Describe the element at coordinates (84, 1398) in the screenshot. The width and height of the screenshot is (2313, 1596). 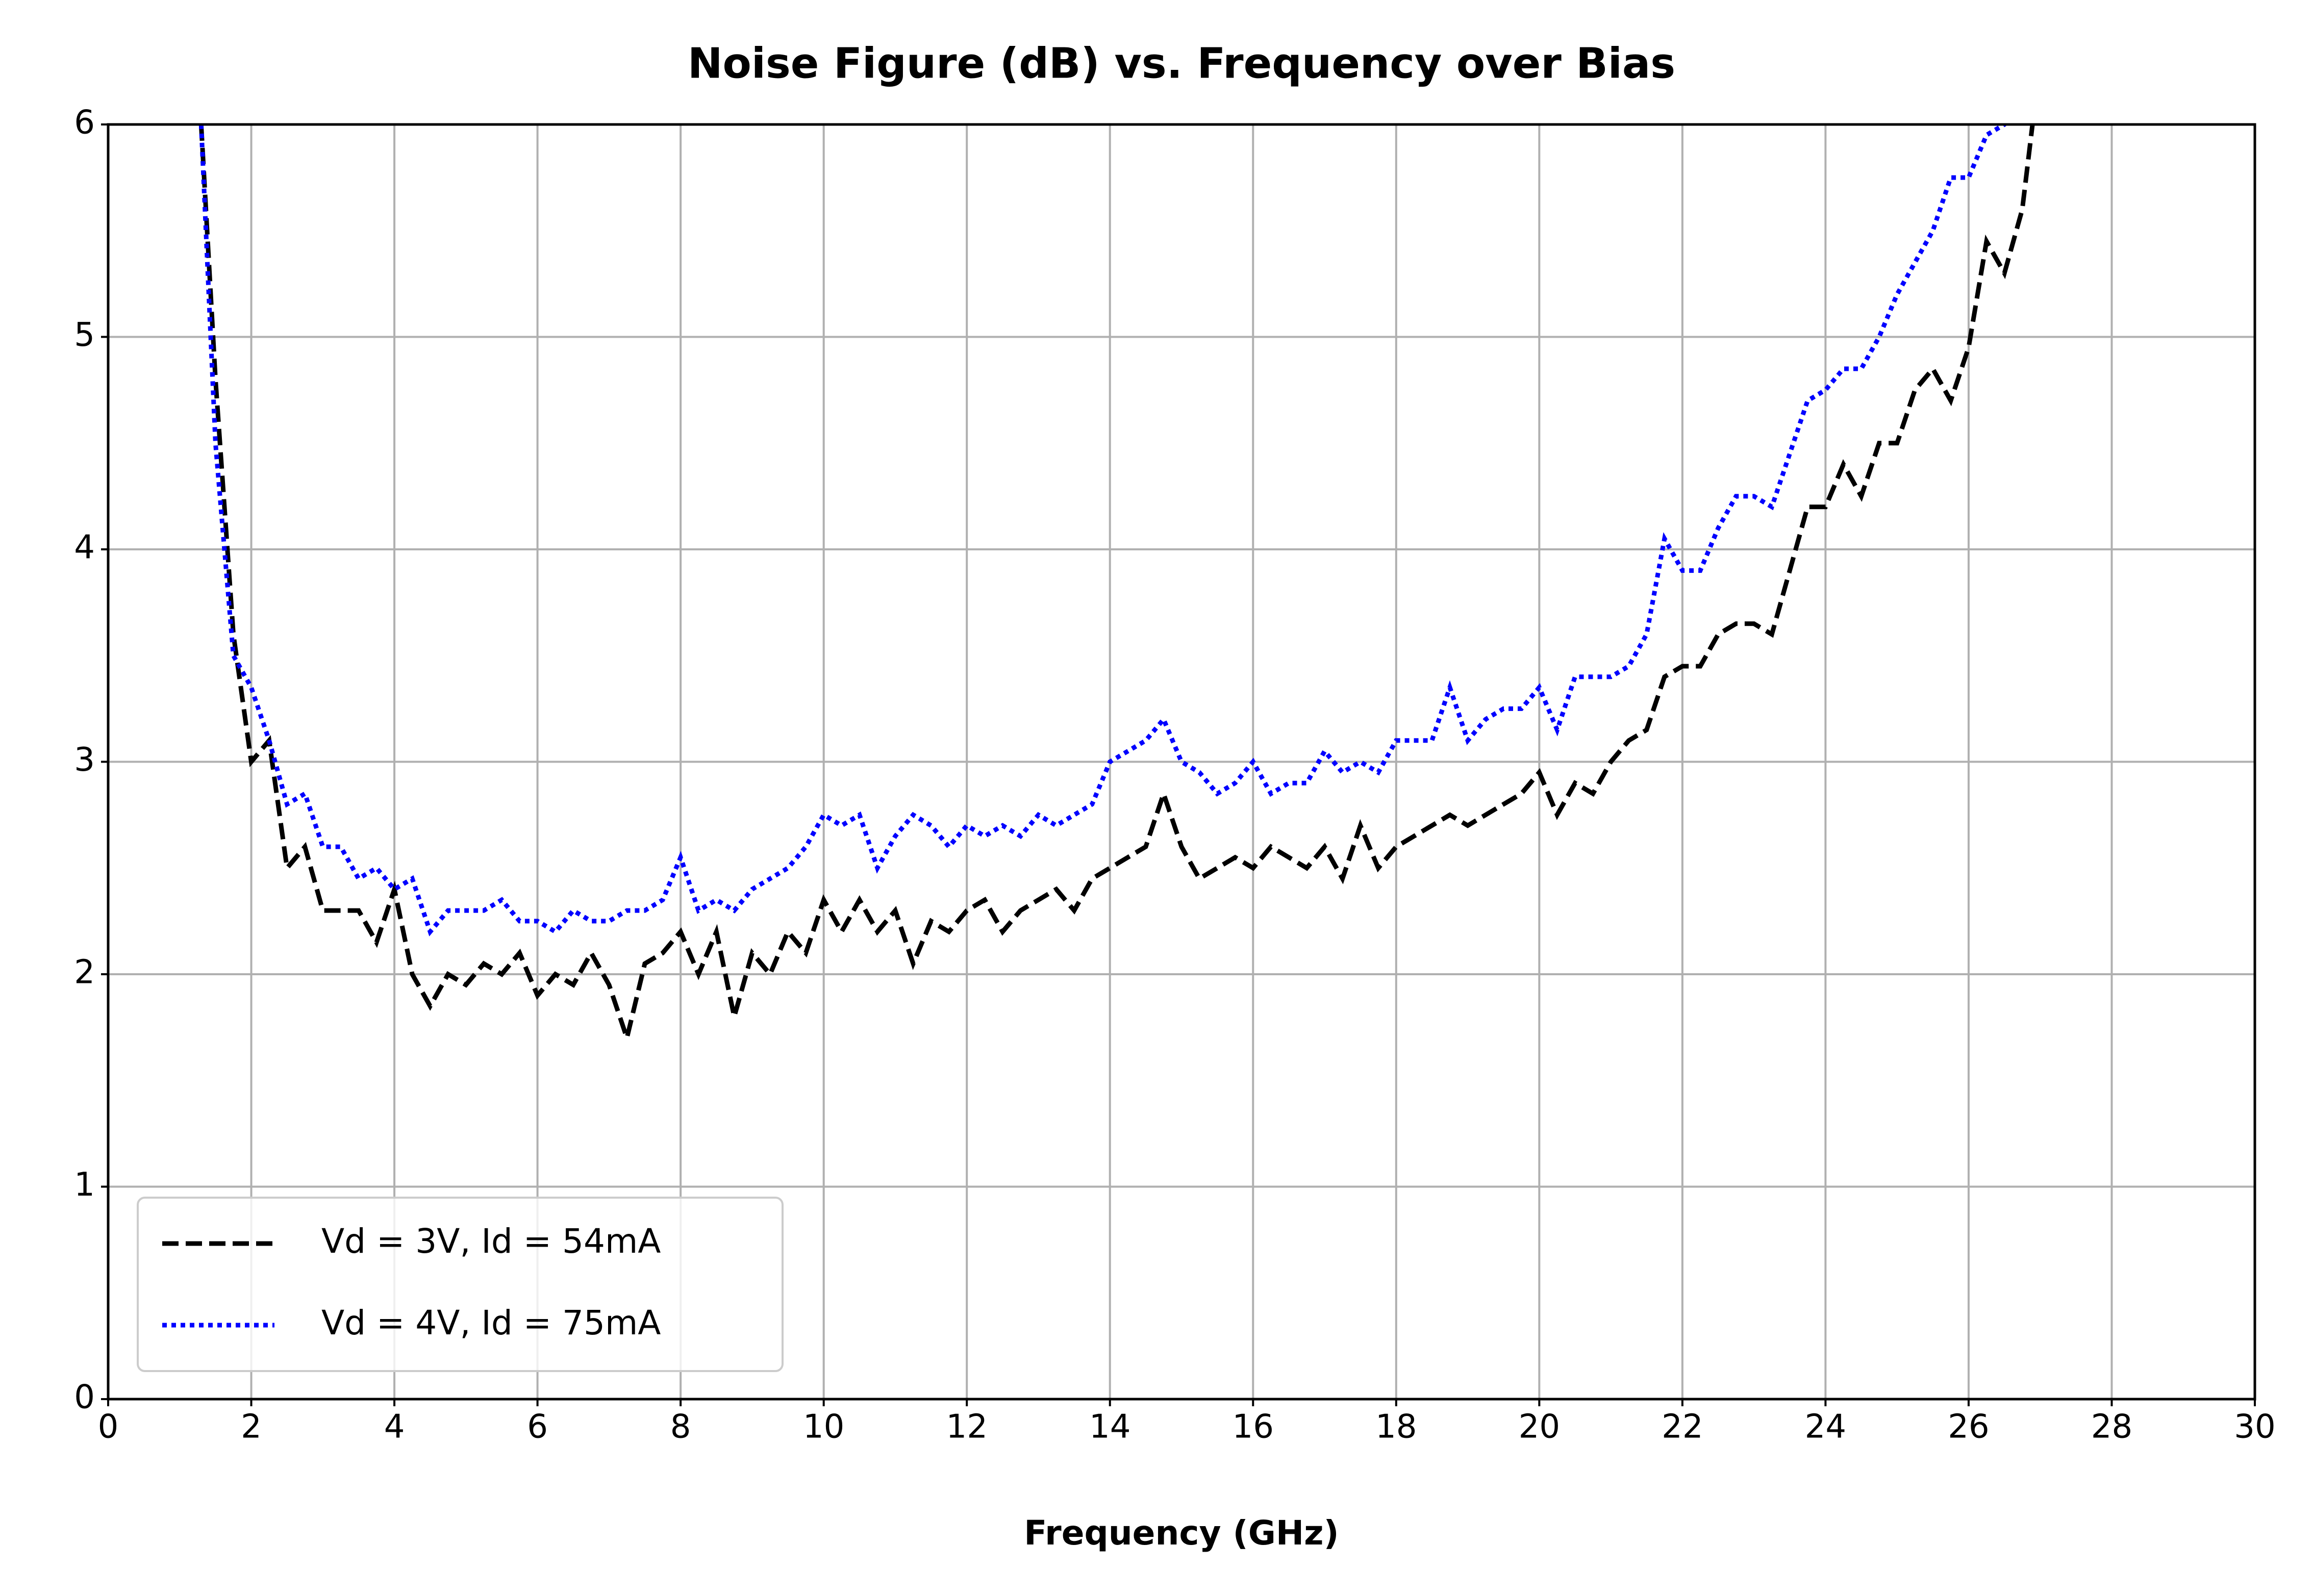
I see `y-tick-label: 0` at that location.